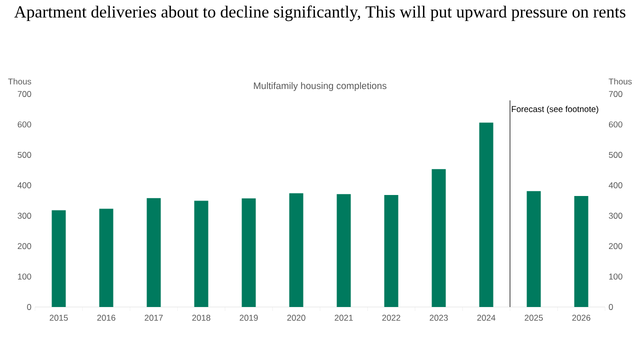 The height and width of the screenshot is (337, 640). Describe the element at coordinates (25, 277) in the screenshot. I see `y-tick-label: 100` at that location.